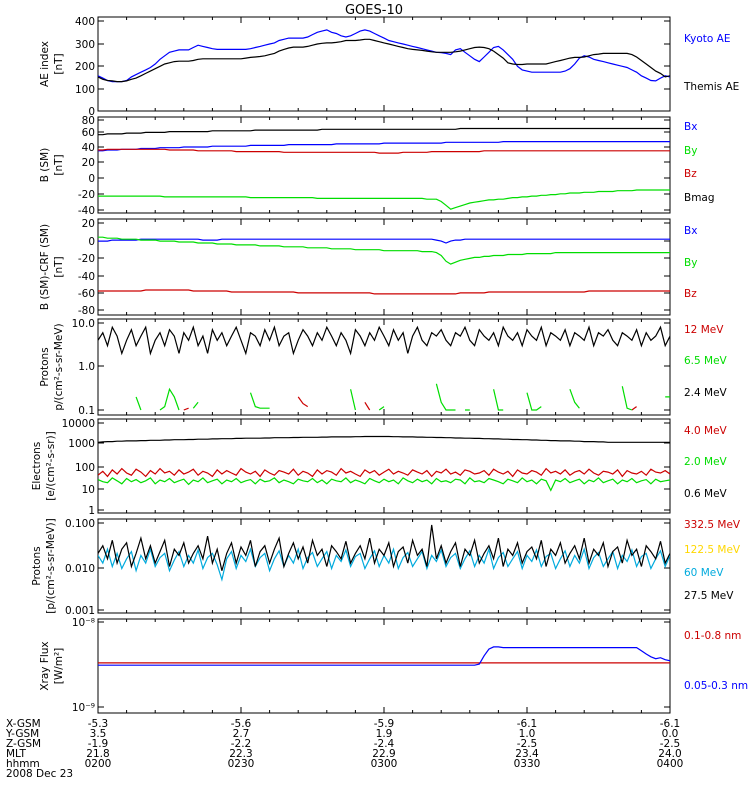 The image size is (750, 800). I want to click on chart-title: GOES-10, so click(374, 10).